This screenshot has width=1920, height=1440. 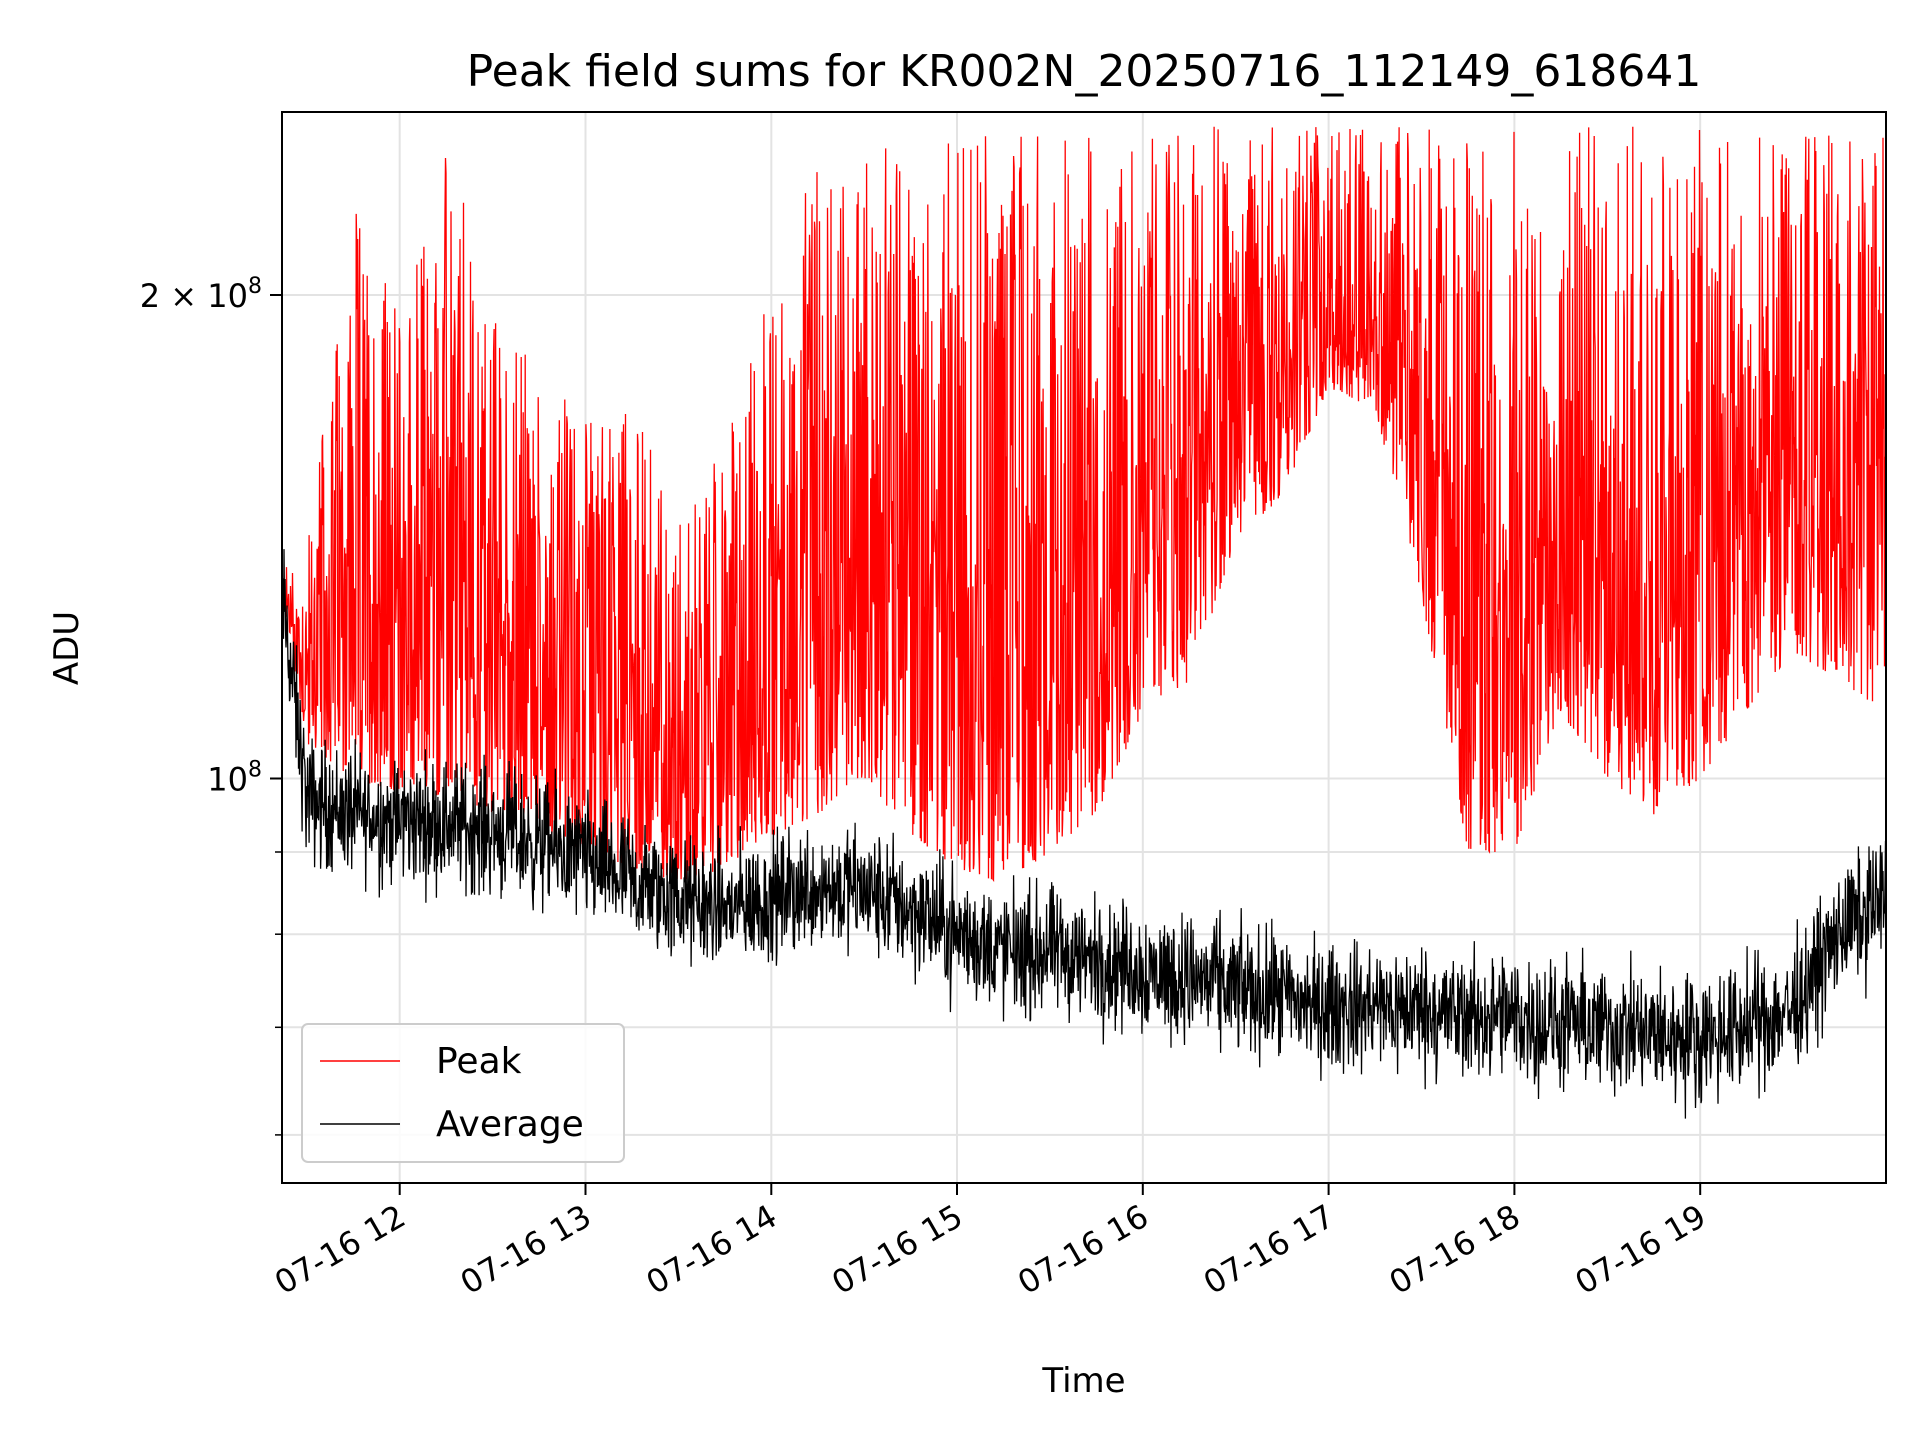 What do you see at coordinates (67, 648) in the screenshot?
I see `y-axis-label: ADU` at bounding box center [67, 648].